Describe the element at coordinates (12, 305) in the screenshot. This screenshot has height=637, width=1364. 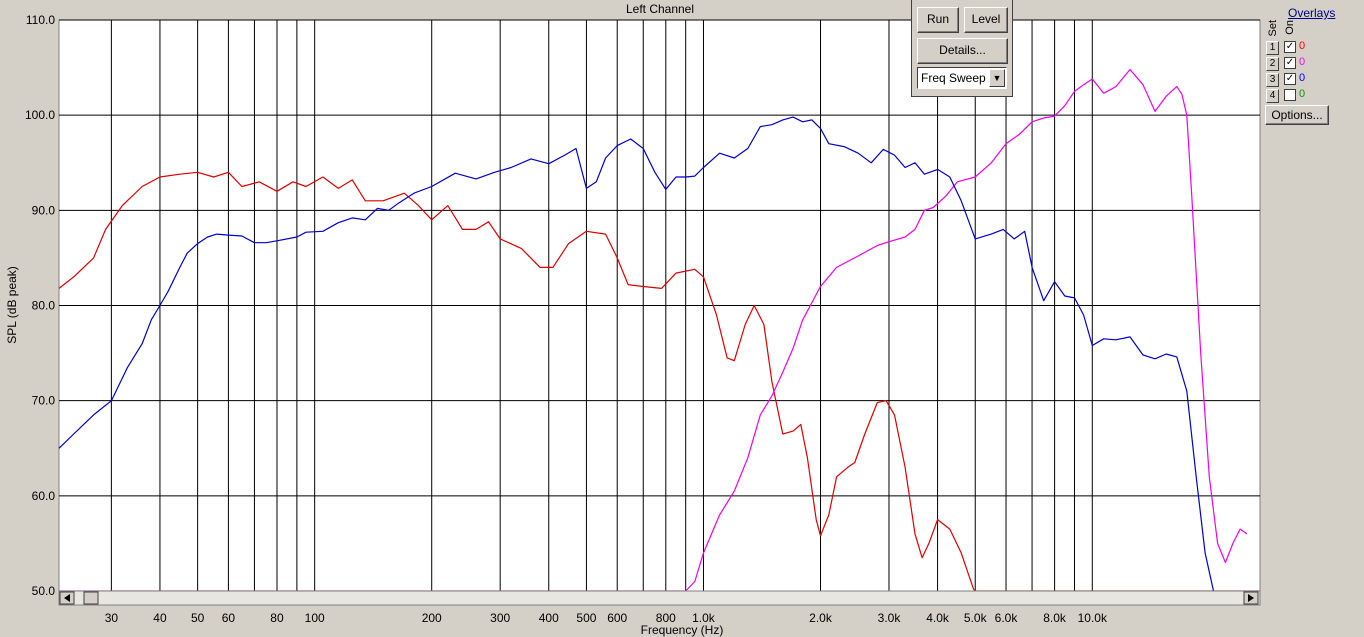
I see `y-axis-label: SPL (dB peak)` at that location.